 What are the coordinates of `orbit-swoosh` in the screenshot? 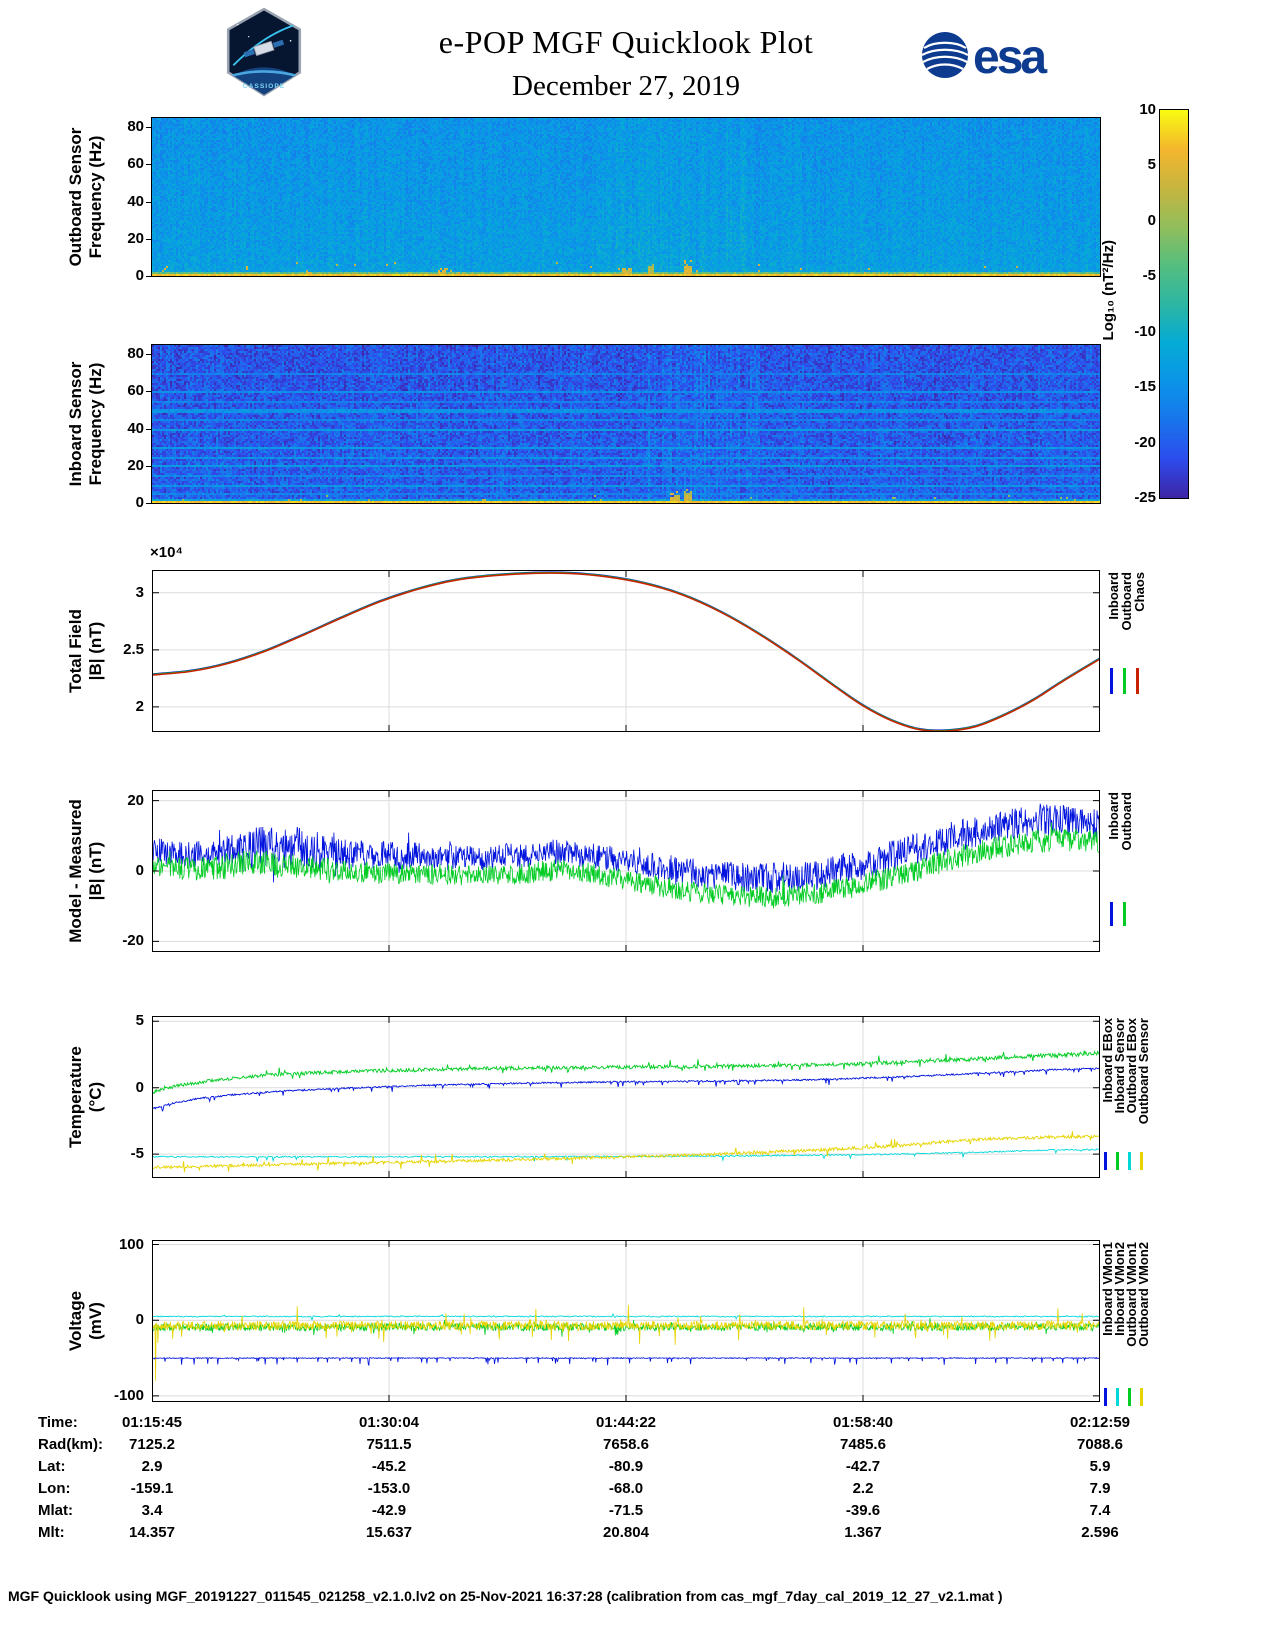 It's located at (264, 44).